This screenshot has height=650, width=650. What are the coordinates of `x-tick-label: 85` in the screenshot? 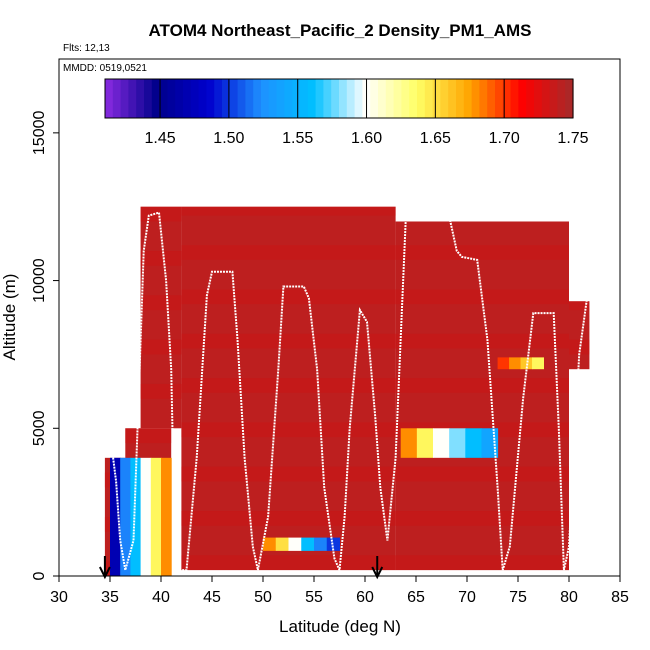 It's located at (620, 597).